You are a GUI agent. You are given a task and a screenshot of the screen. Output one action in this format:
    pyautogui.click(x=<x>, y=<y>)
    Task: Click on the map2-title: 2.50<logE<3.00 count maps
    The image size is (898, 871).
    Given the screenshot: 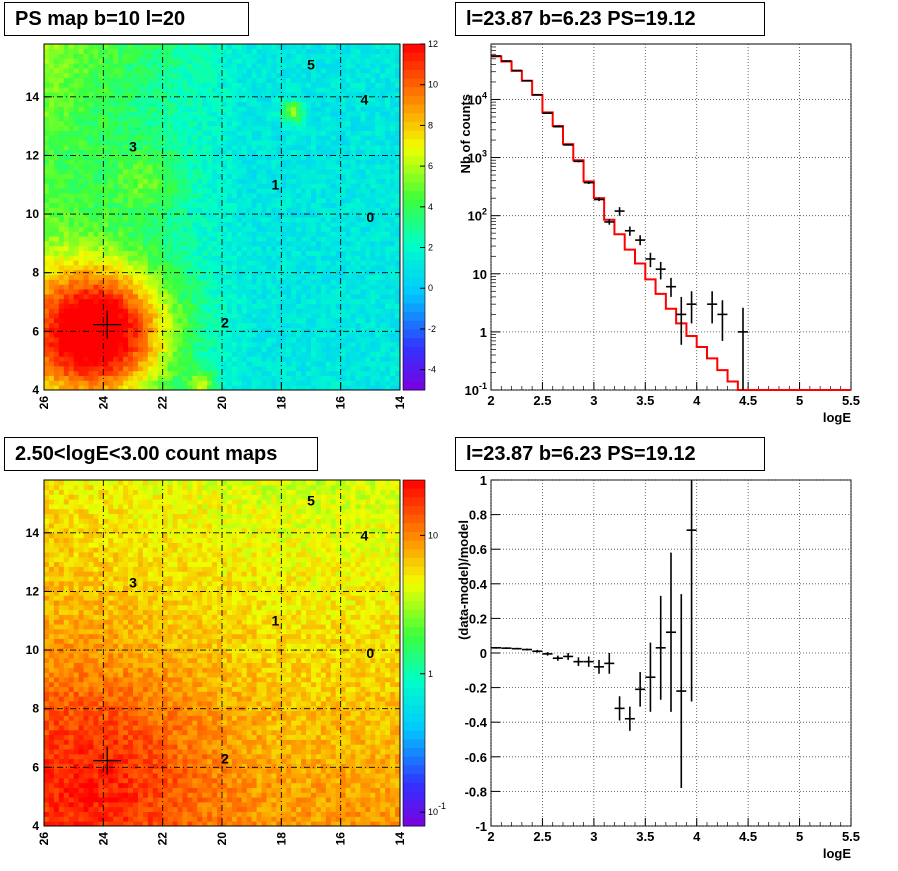 What is the action you would take?
    pyautogui.click(x=161, y=454)
    